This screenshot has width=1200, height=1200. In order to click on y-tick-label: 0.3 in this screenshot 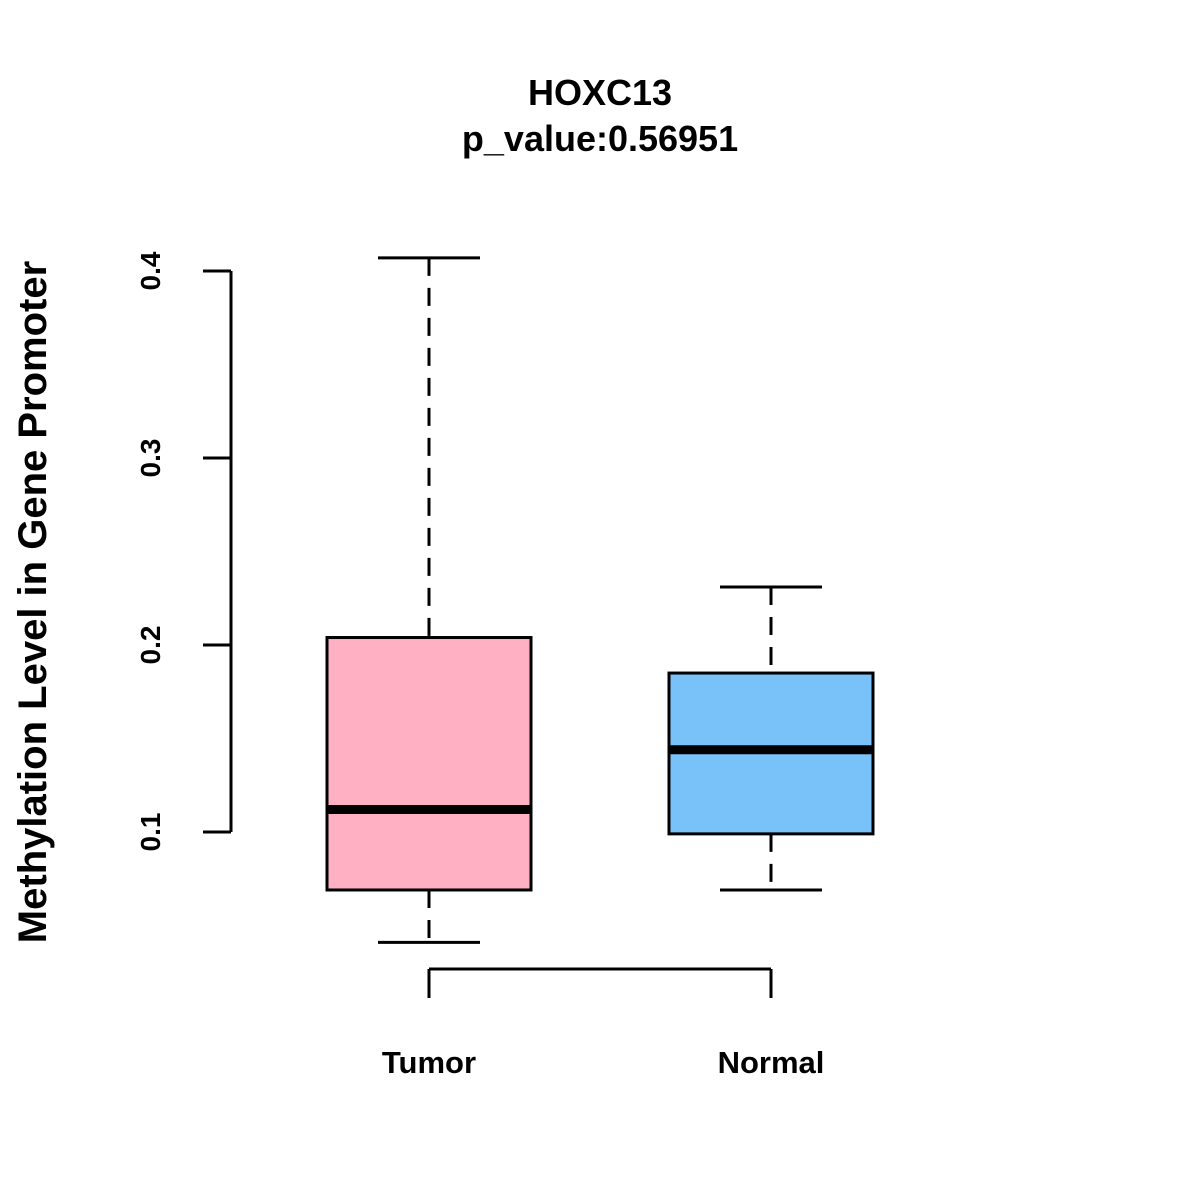, I will do `click(150, 458)`.